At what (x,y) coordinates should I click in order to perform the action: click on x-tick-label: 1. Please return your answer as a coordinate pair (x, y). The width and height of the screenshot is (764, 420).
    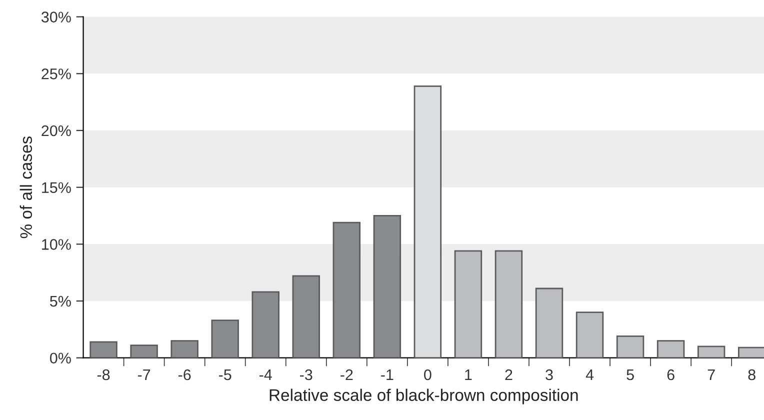
    Looking at the image, I should click on (468, 375).